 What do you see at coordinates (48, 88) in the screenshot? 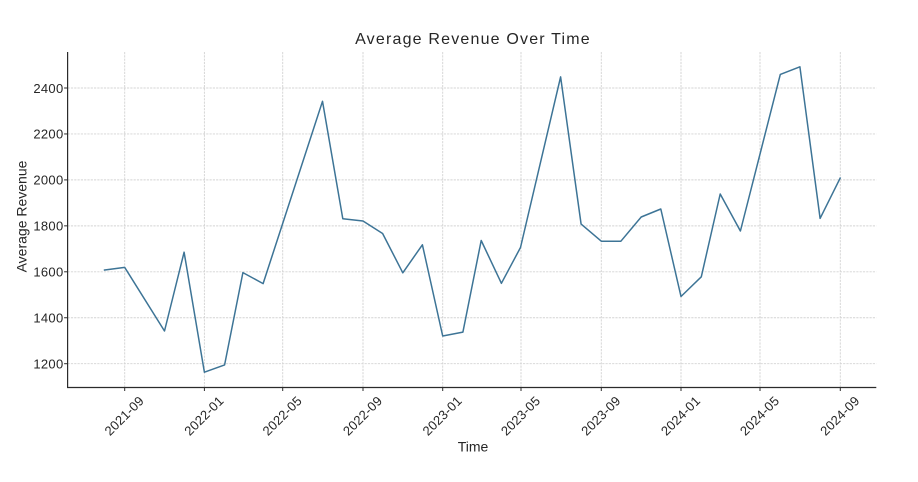
I see `svg-text: 2400` at bounding box center [48, 88].